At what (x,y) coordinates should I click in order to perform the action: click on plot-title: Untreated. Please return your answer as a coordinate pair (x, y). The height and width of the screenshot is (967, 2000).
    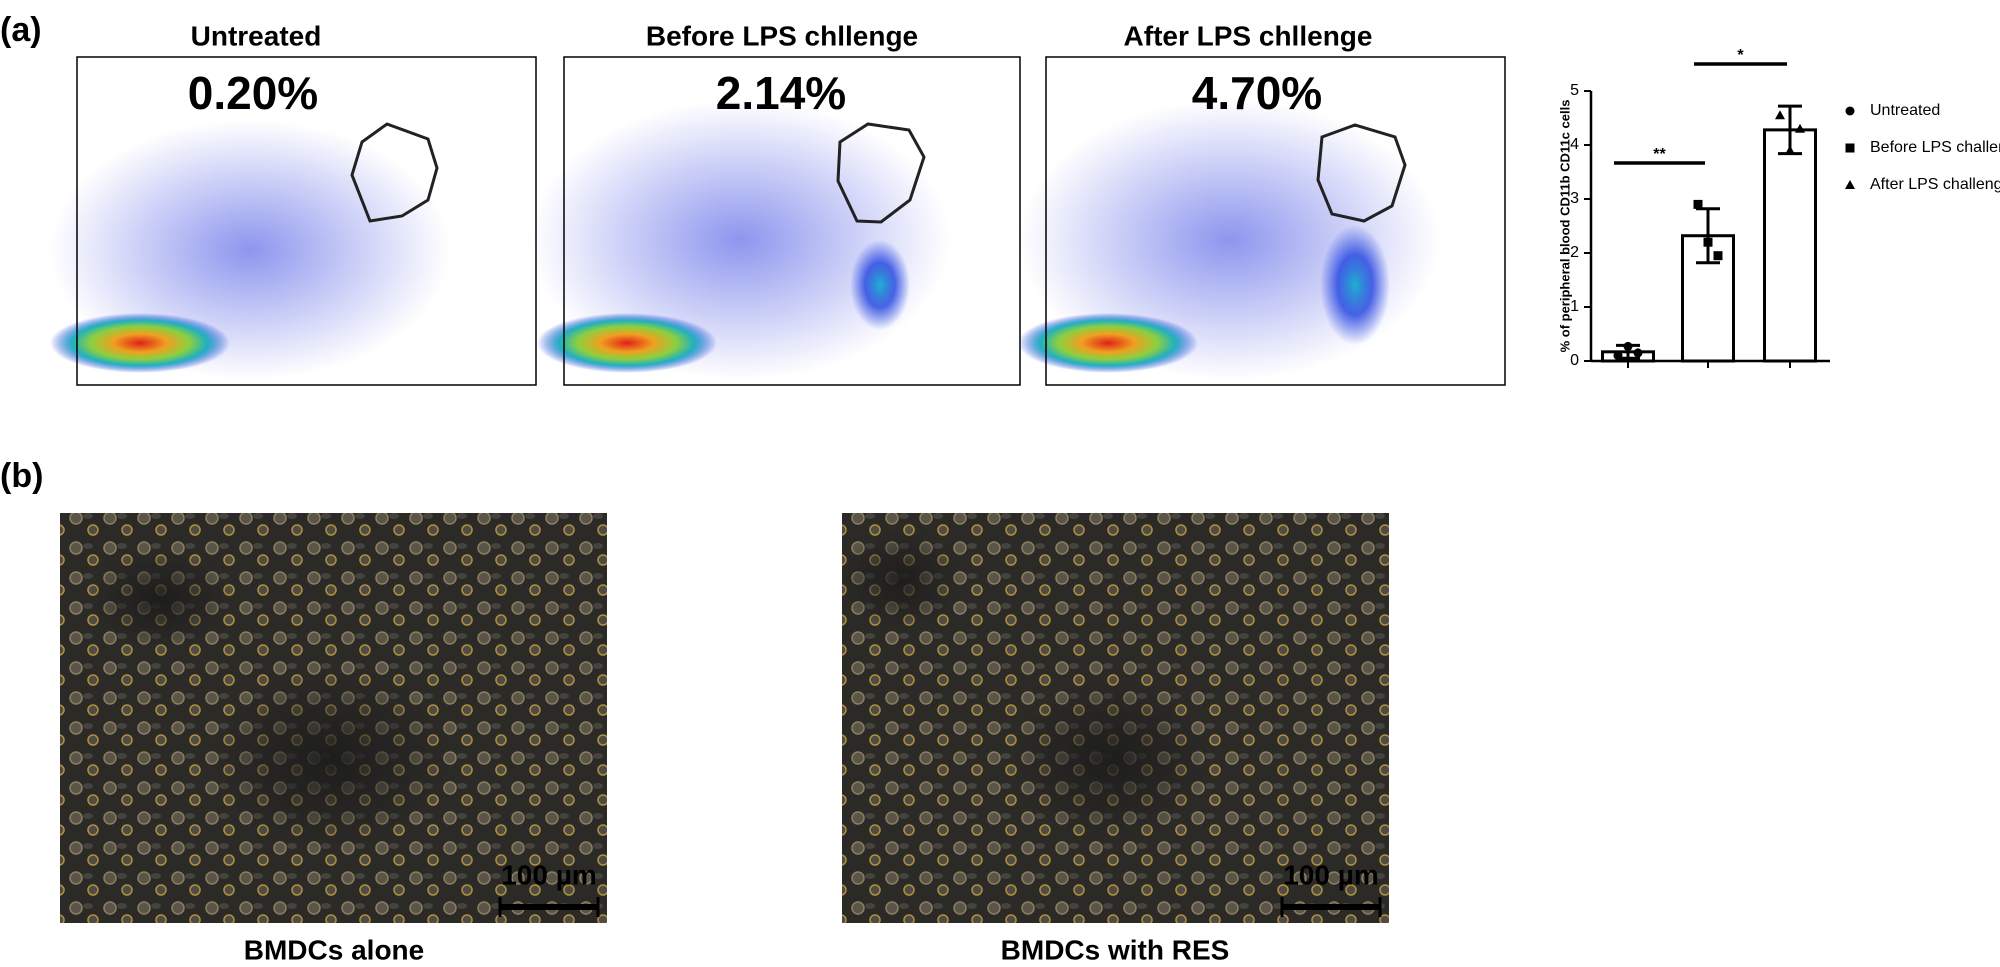
    Looking at the image, I should click on (256, 35).